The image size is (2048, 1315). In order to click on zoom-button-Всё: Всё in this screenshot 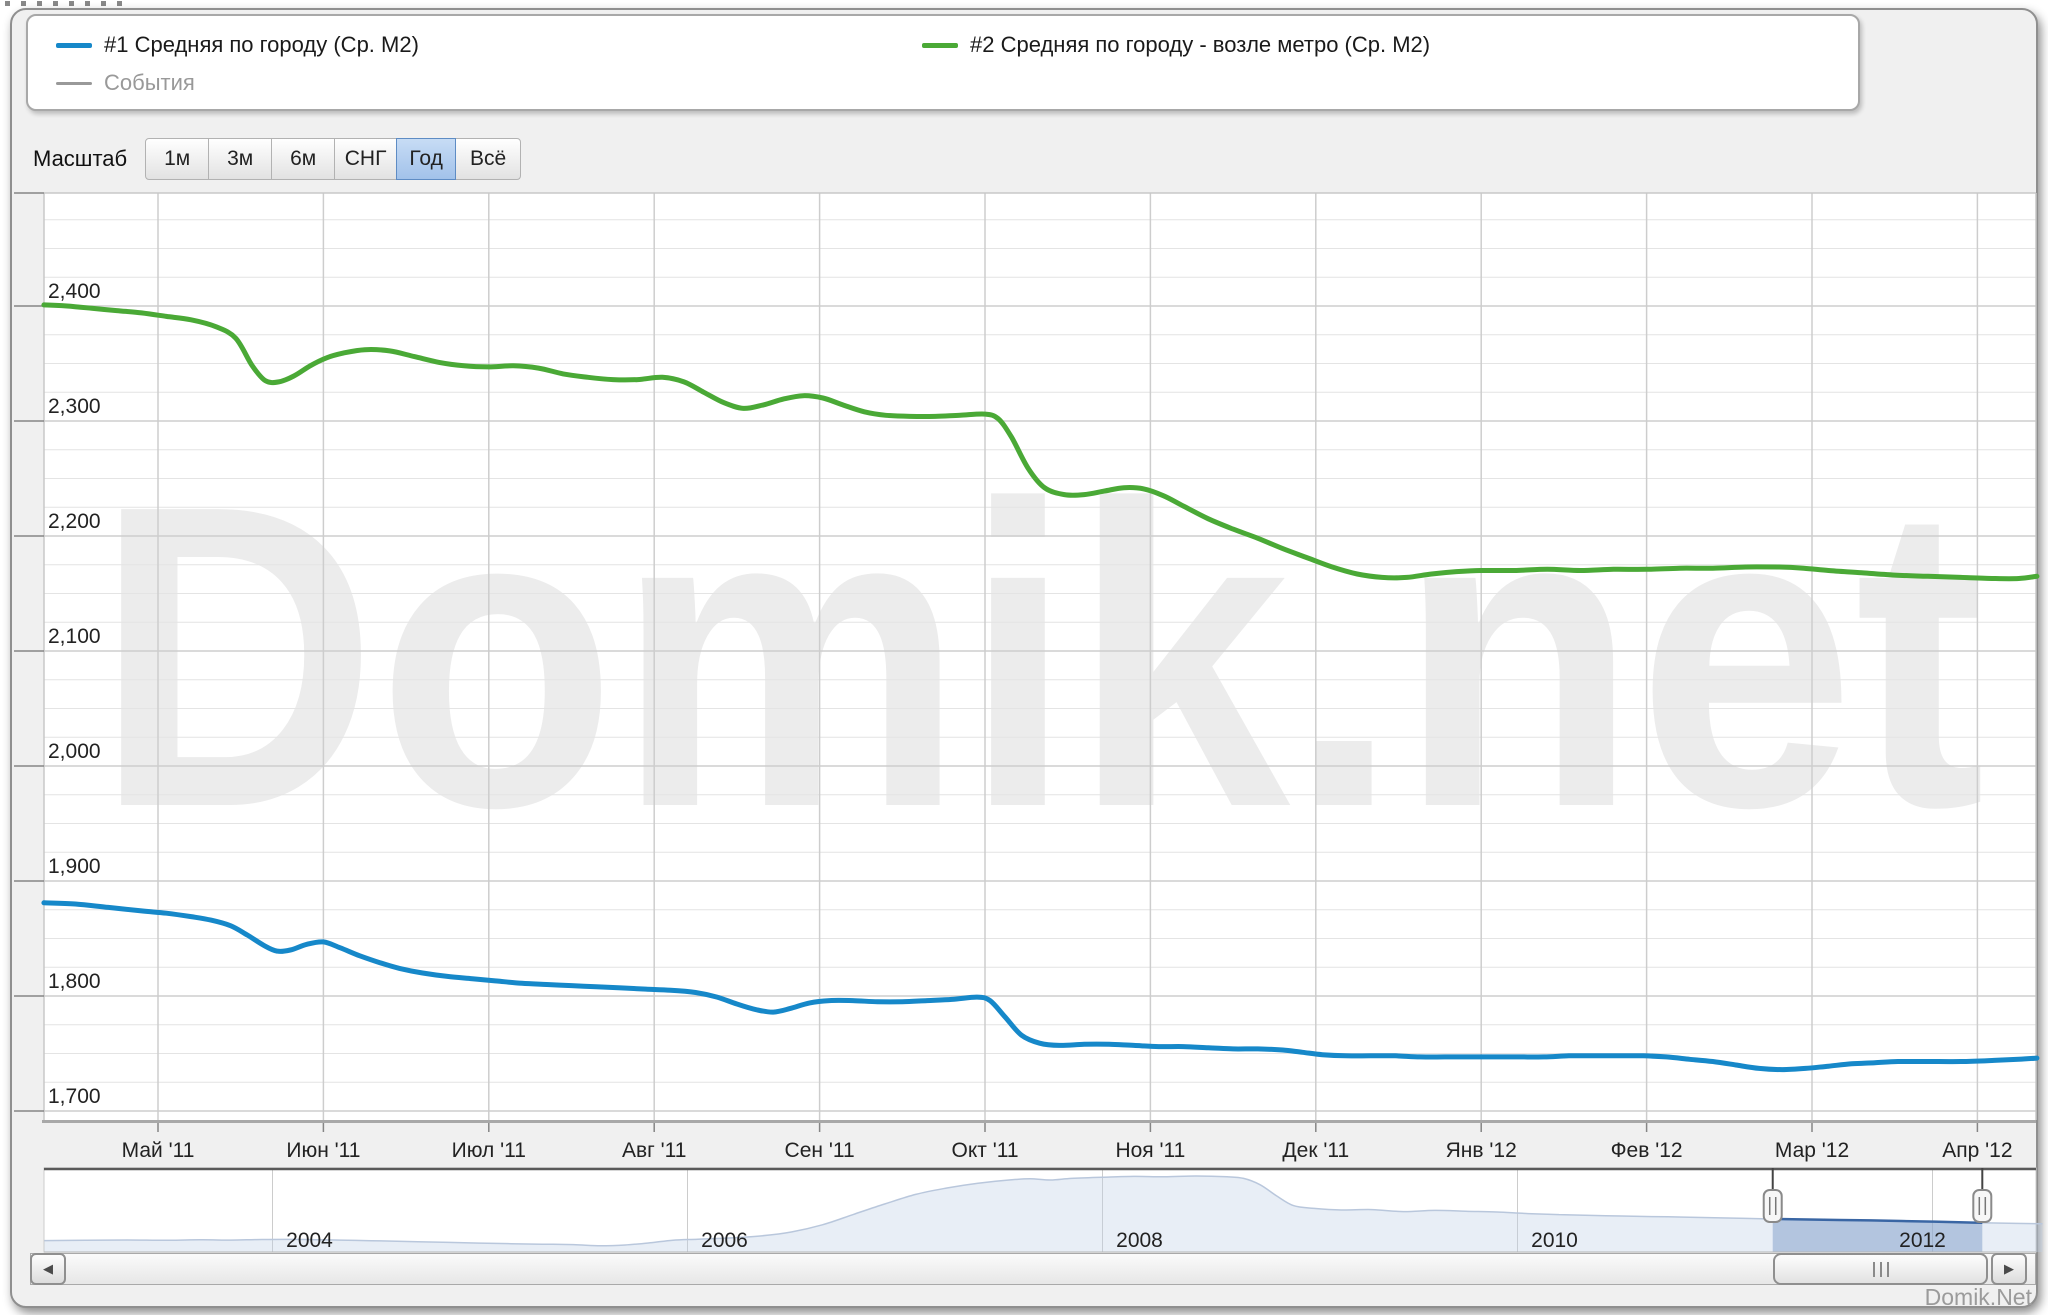, I will do `click(488, 159)`.